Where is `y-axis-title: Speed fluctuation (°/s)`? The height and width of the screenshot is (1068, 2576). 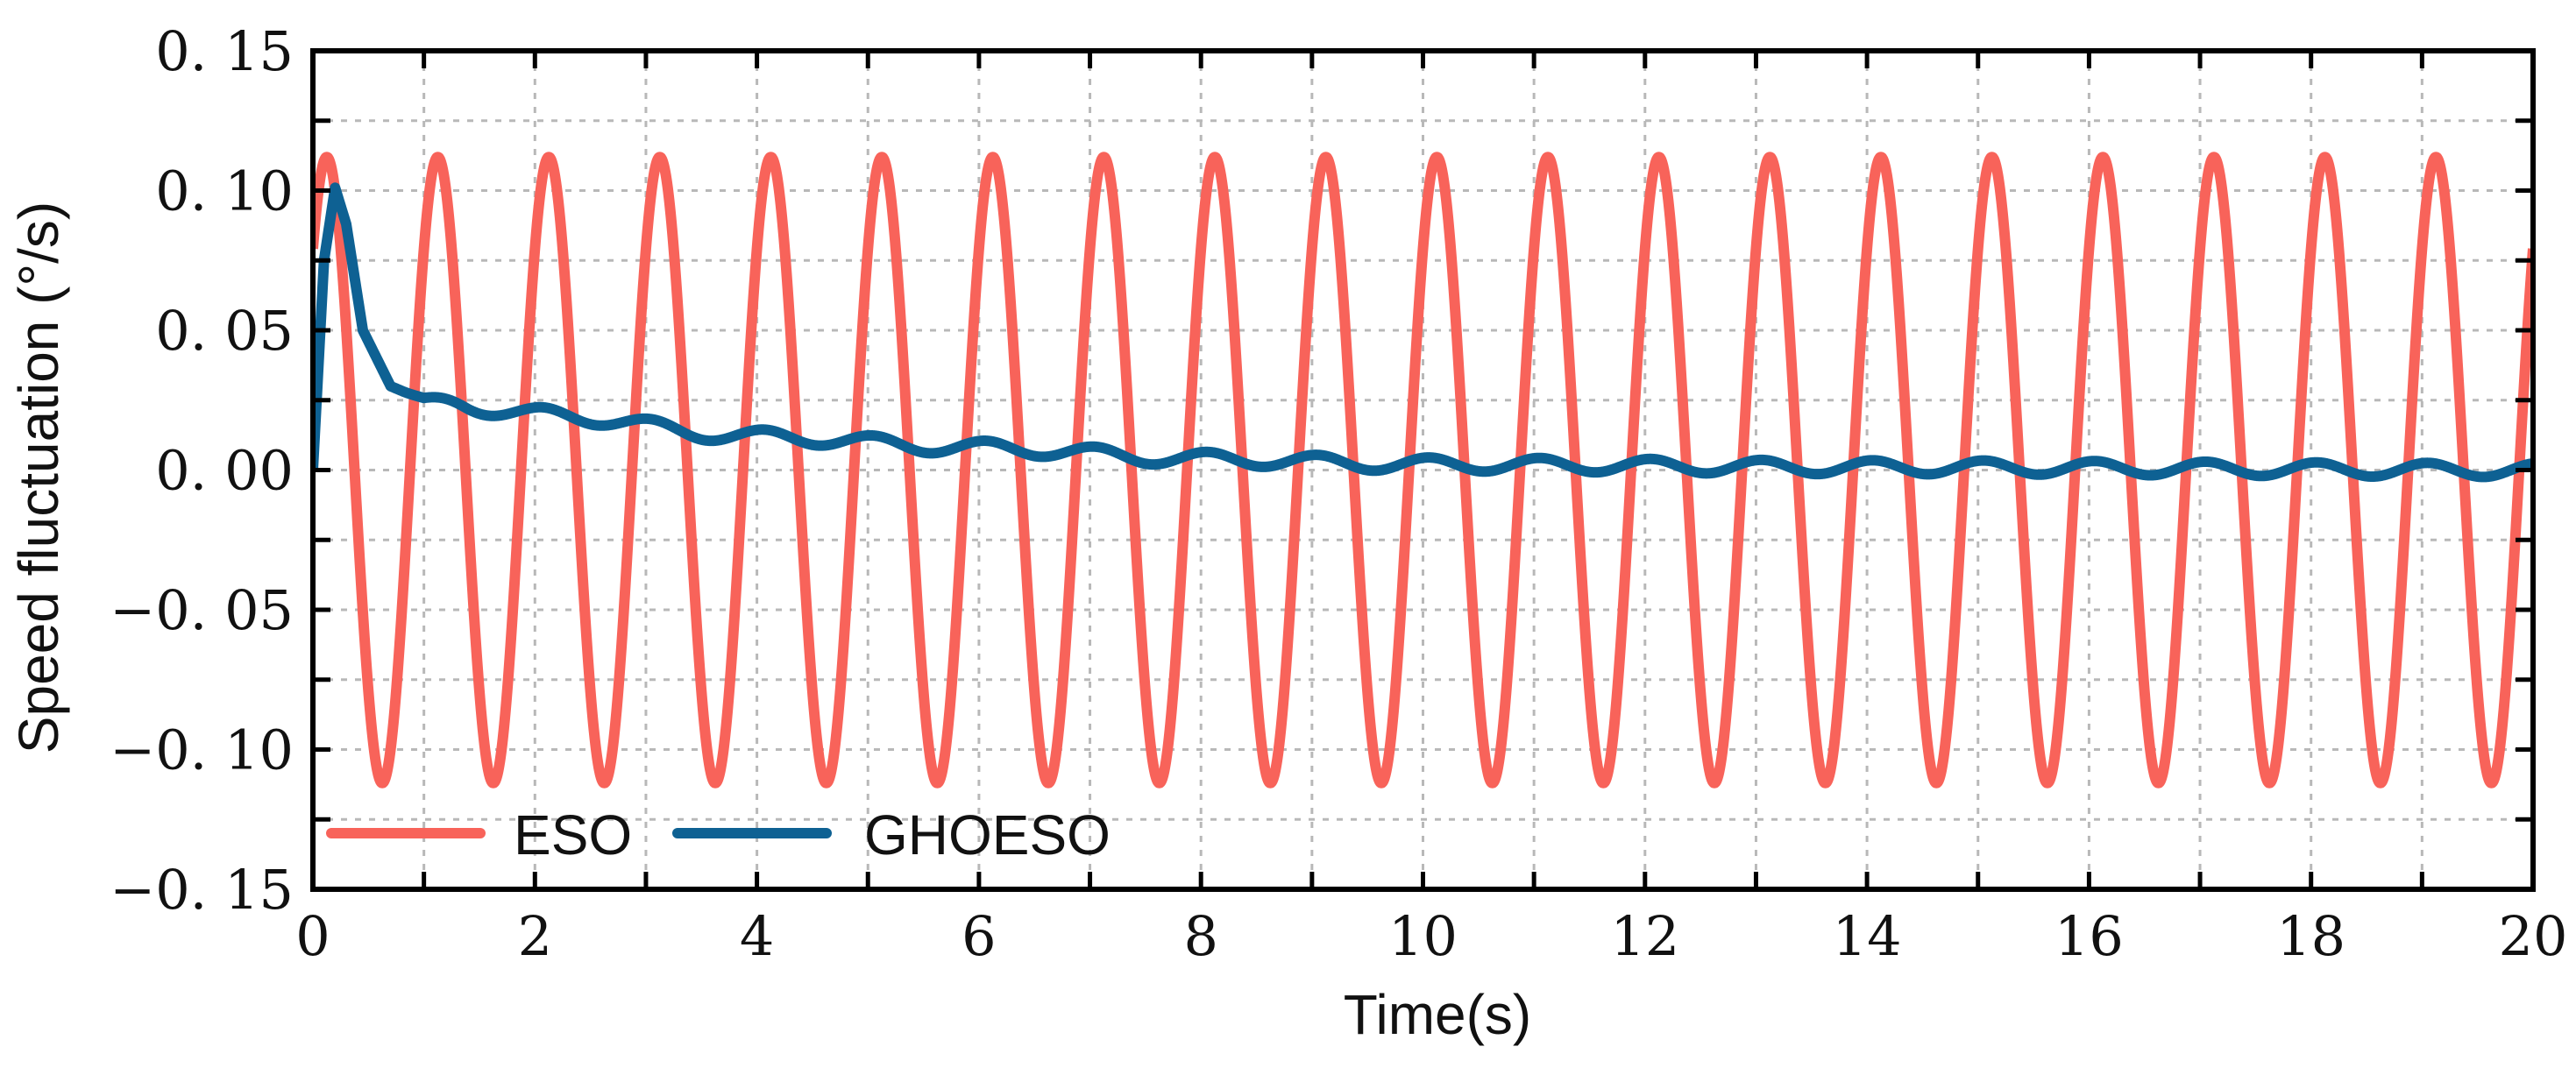
y-axis-title: Speed fluctuation (°/s) is located at coordinates (38, 477).